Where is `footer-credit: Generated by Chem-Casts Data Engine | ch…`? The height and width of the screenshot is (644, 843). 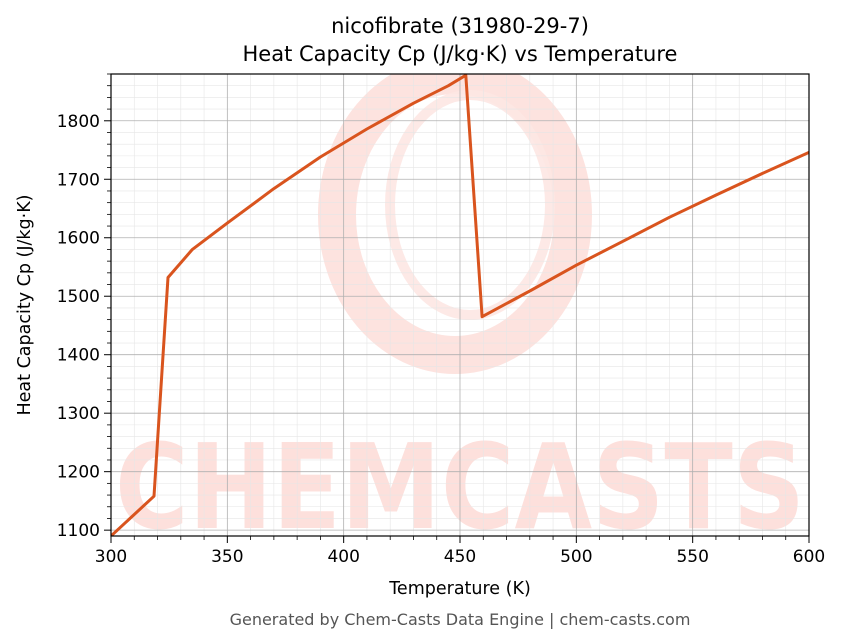
footer-credit: Generated by Chem-Casts Data Engine | ch… is located at coordinates (460, 619).